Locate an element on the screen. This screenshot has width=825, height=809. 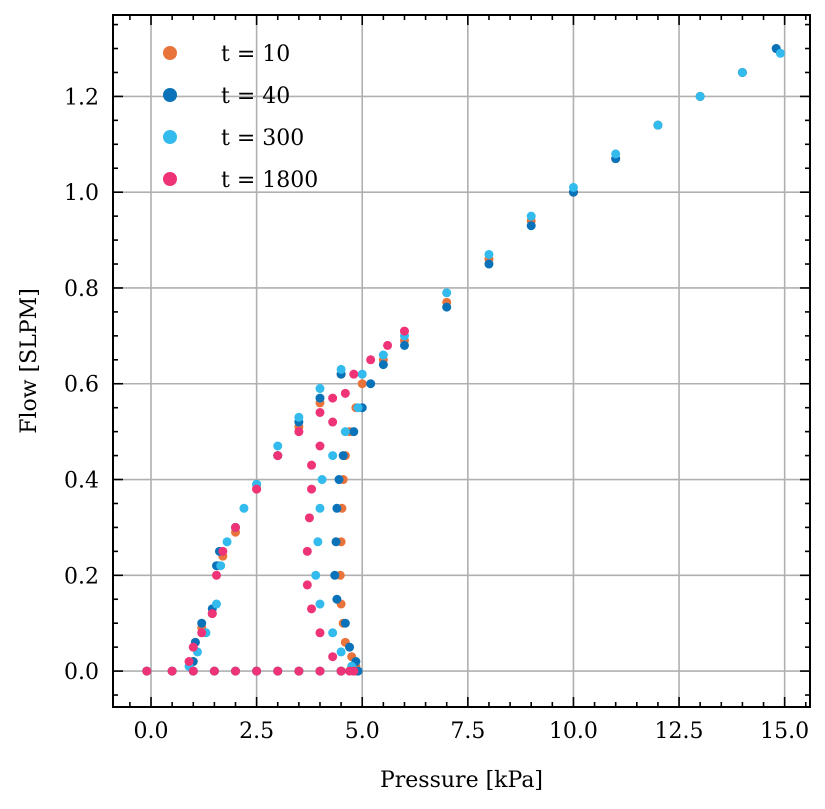
x-tick-label: 0.0 is located at coordinates (151, 731).